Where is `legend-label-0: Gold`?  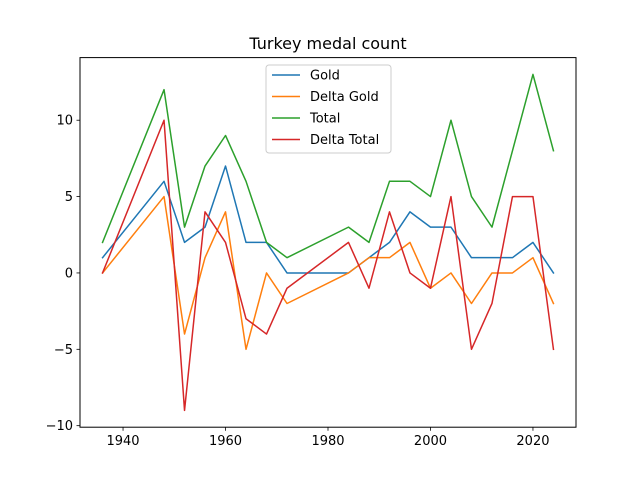 legend-label-0: Gold is located at coordinates (325, 76).